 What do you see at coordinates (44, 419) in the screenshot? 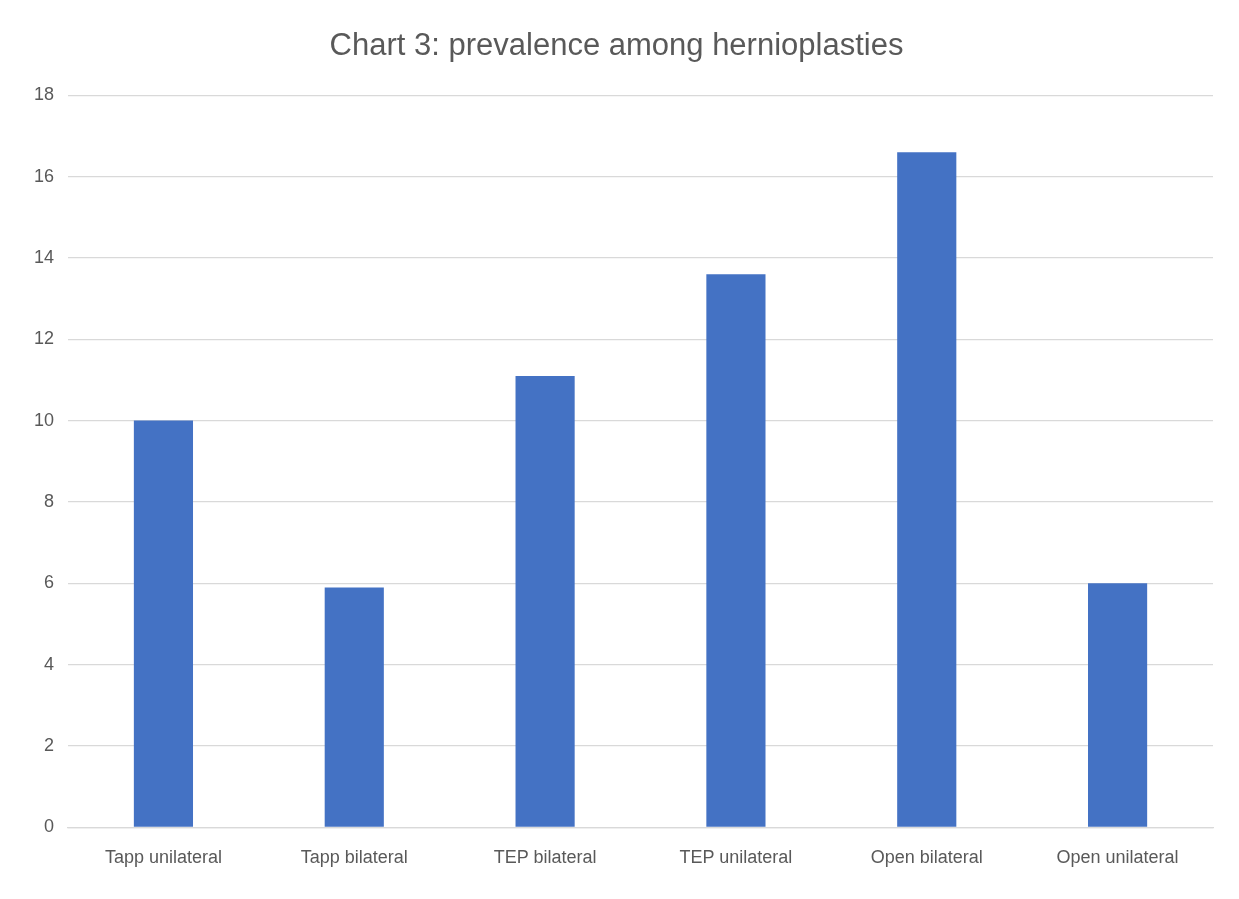
I see `y-tick-label: 10` at bounding box center [44, 419].